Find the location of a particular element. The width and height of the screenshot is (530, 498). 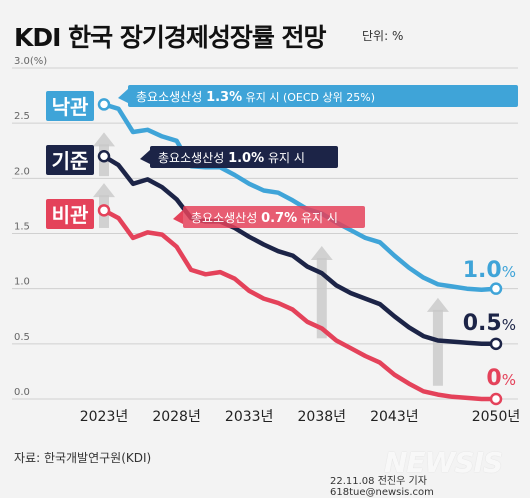

x-tick-label: 2023년 is located at coordinates (104, 417).